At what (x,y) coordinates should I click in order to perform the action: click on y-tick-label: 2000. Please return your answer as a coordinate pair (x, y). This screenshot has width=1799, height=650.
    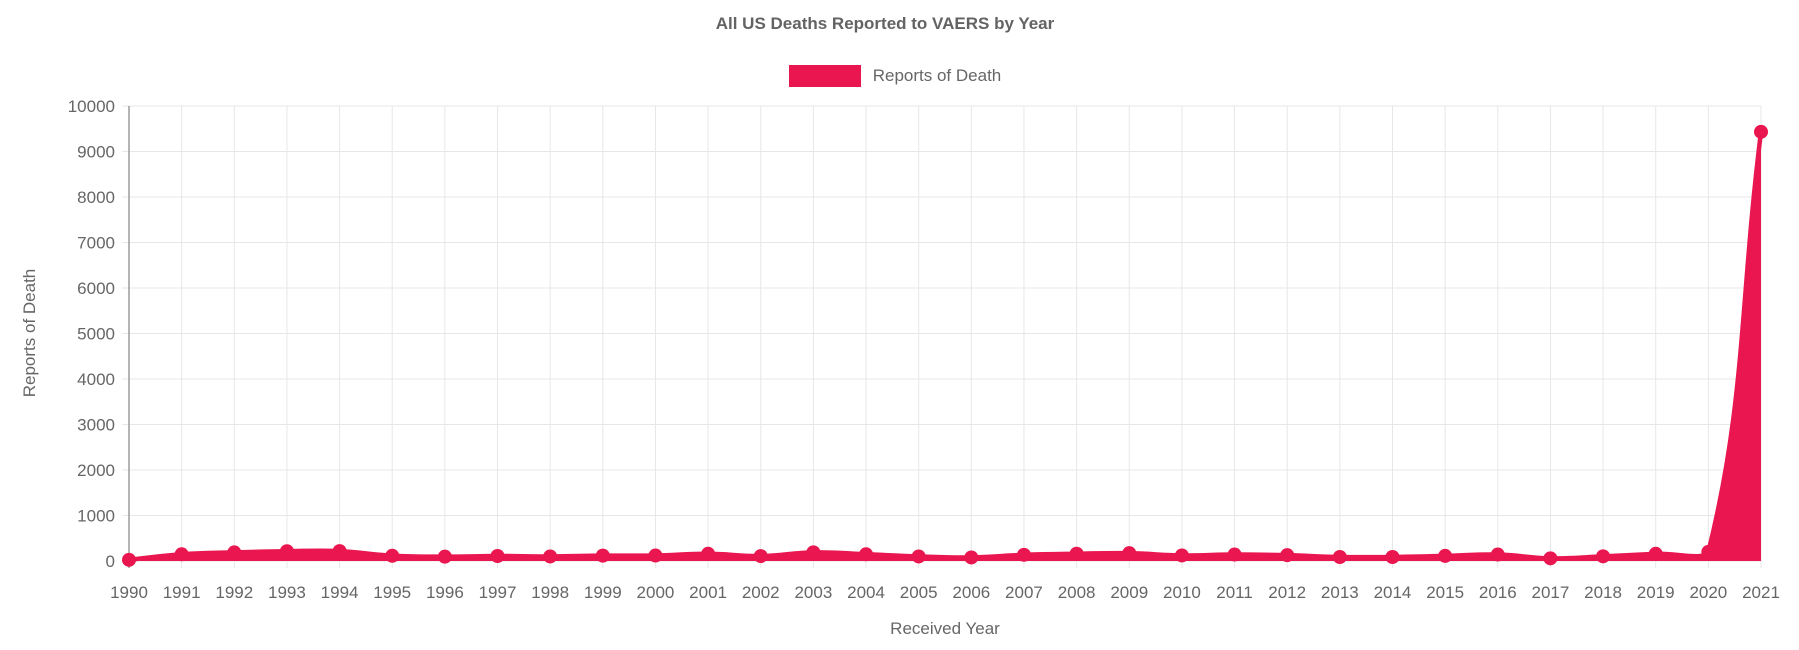
    Looking at the image, I should click on (96, 470).